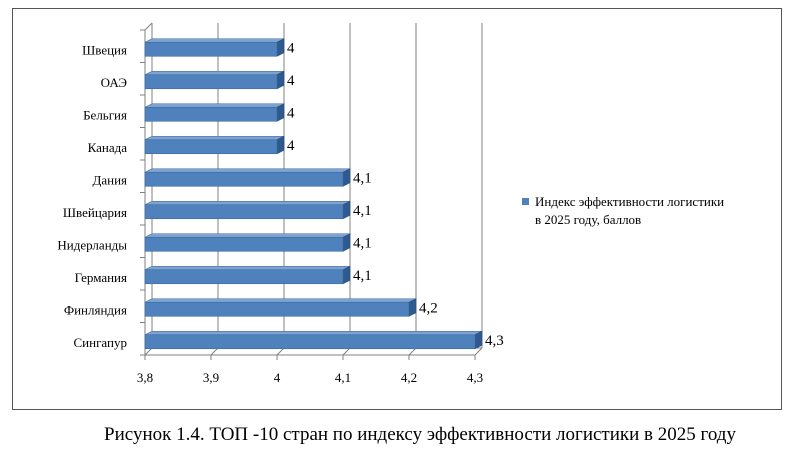 The width and height of the screenshot is (800, 468). What do you see at coordinates (409, 377) in the screenshot?
I see `x-tick-label: 4,2` at bounding box center [409, 377].